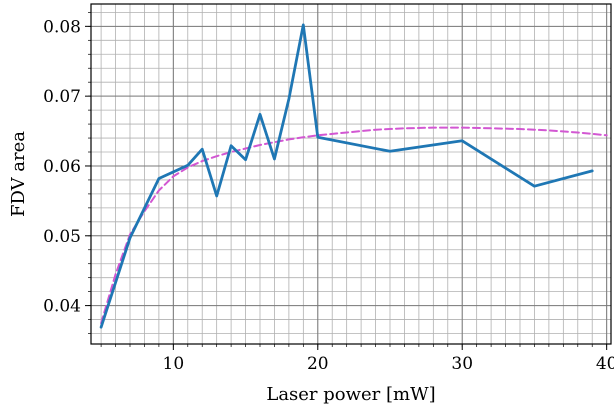 This screenshot has height=408, width=614. Describe the element at coordinates (174, 364) in the screenshot. I see `x-tick-label: 10` at that location.